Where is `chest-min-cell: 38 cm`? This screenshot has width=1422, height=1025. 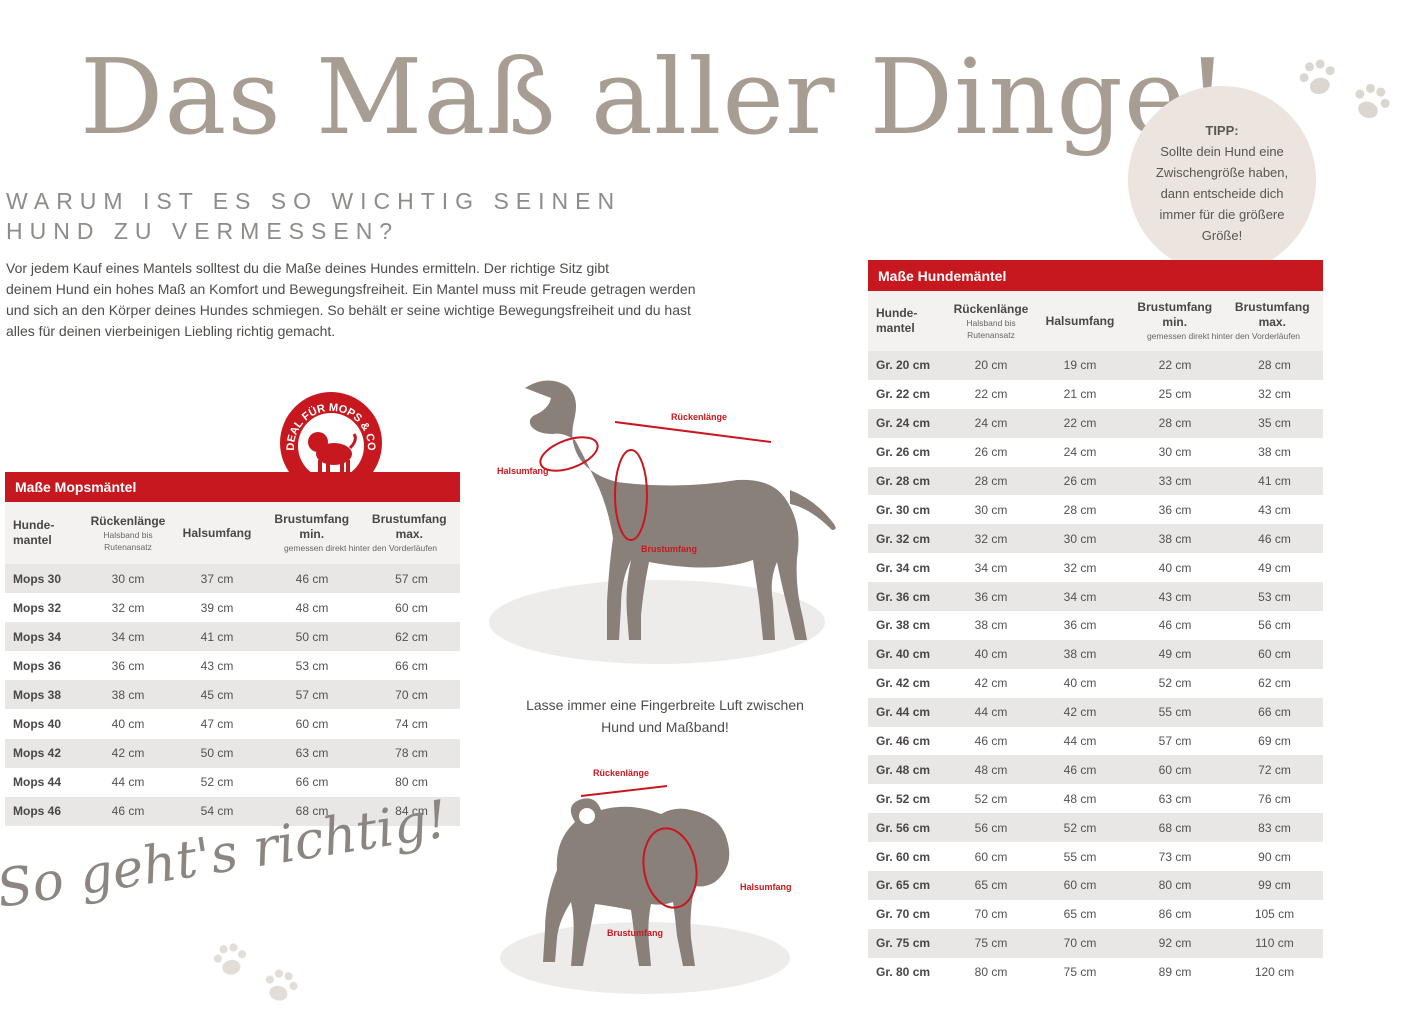 chest-min-cell: 38 cm is located at coordinates (1175, 538).